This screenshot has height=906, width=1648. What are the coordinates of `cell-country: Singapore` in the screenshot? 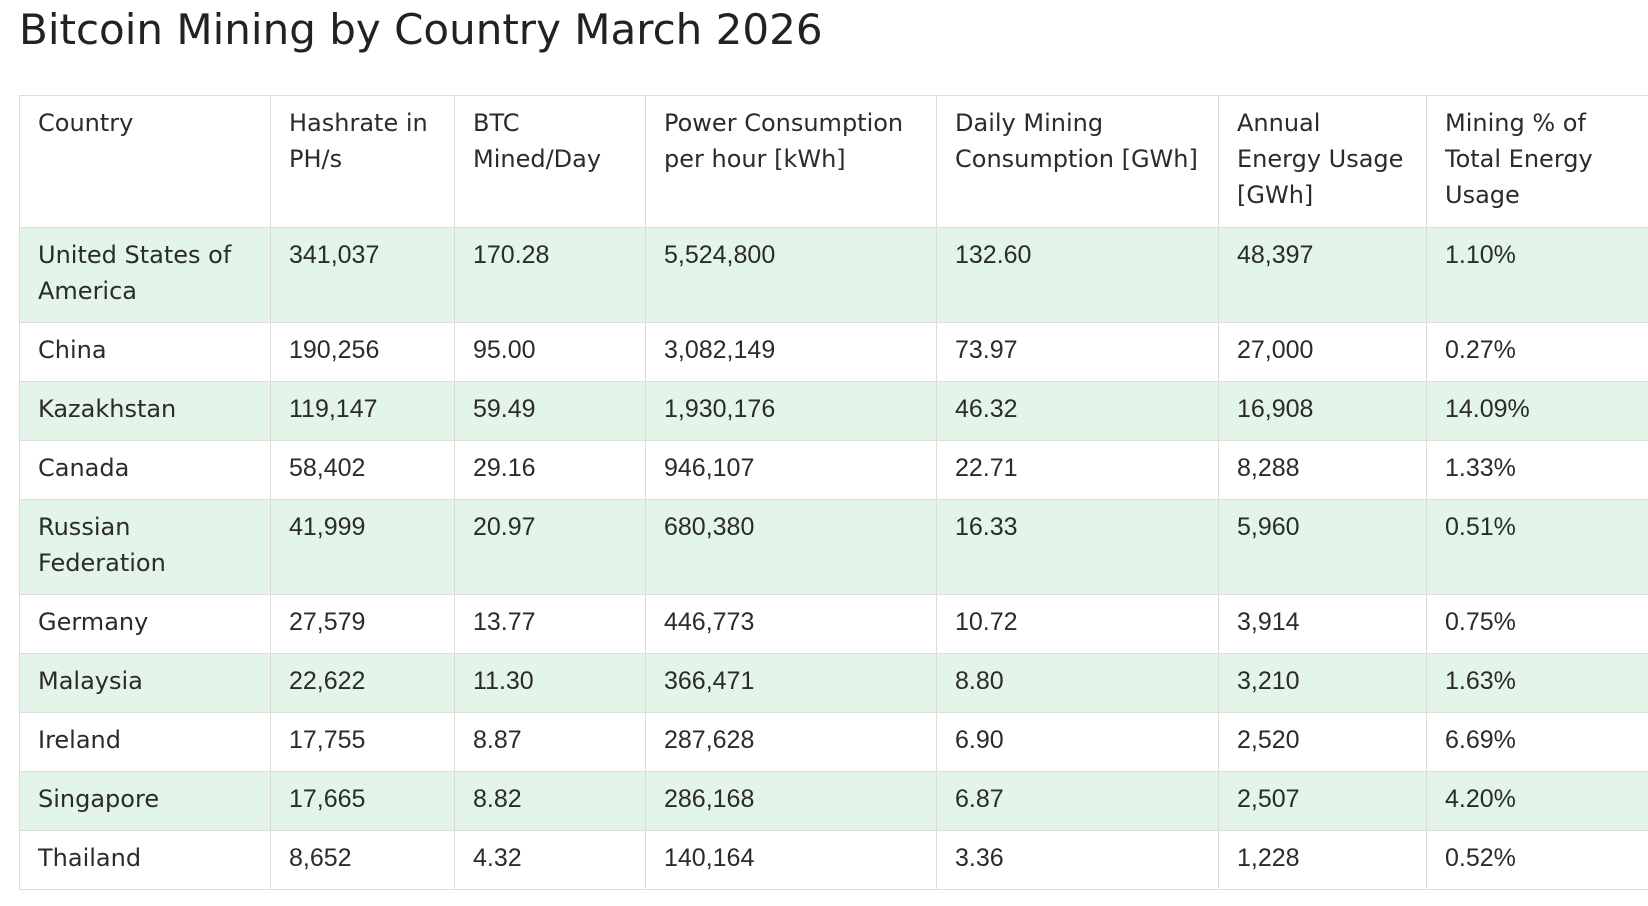 It's located at (145, 801).